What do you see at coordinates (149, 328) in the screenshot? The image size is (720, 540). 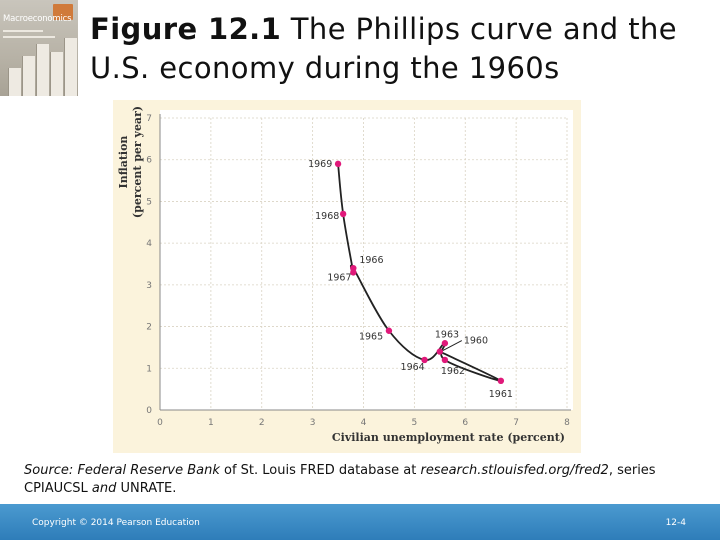 I see `y-tick-label: 2` at bounding box center [149, 328].